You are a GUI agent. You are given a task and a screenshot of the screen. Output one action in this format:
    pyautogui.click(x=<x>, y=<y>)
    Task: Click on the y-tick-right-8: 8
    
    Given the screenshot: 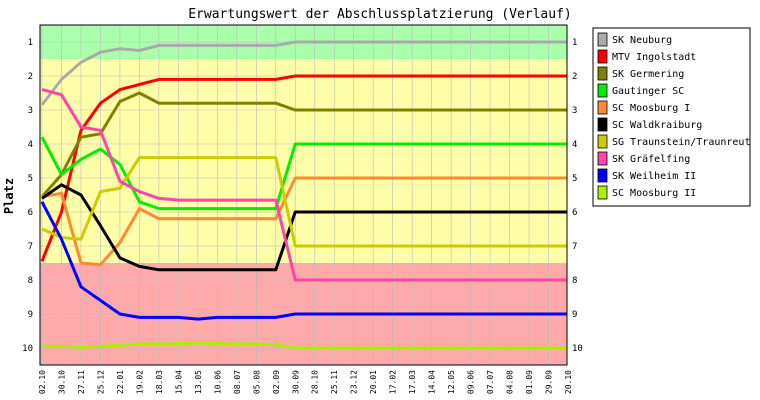 What is the action you would take?
    pyautogui.click(x=574, y=281)
    